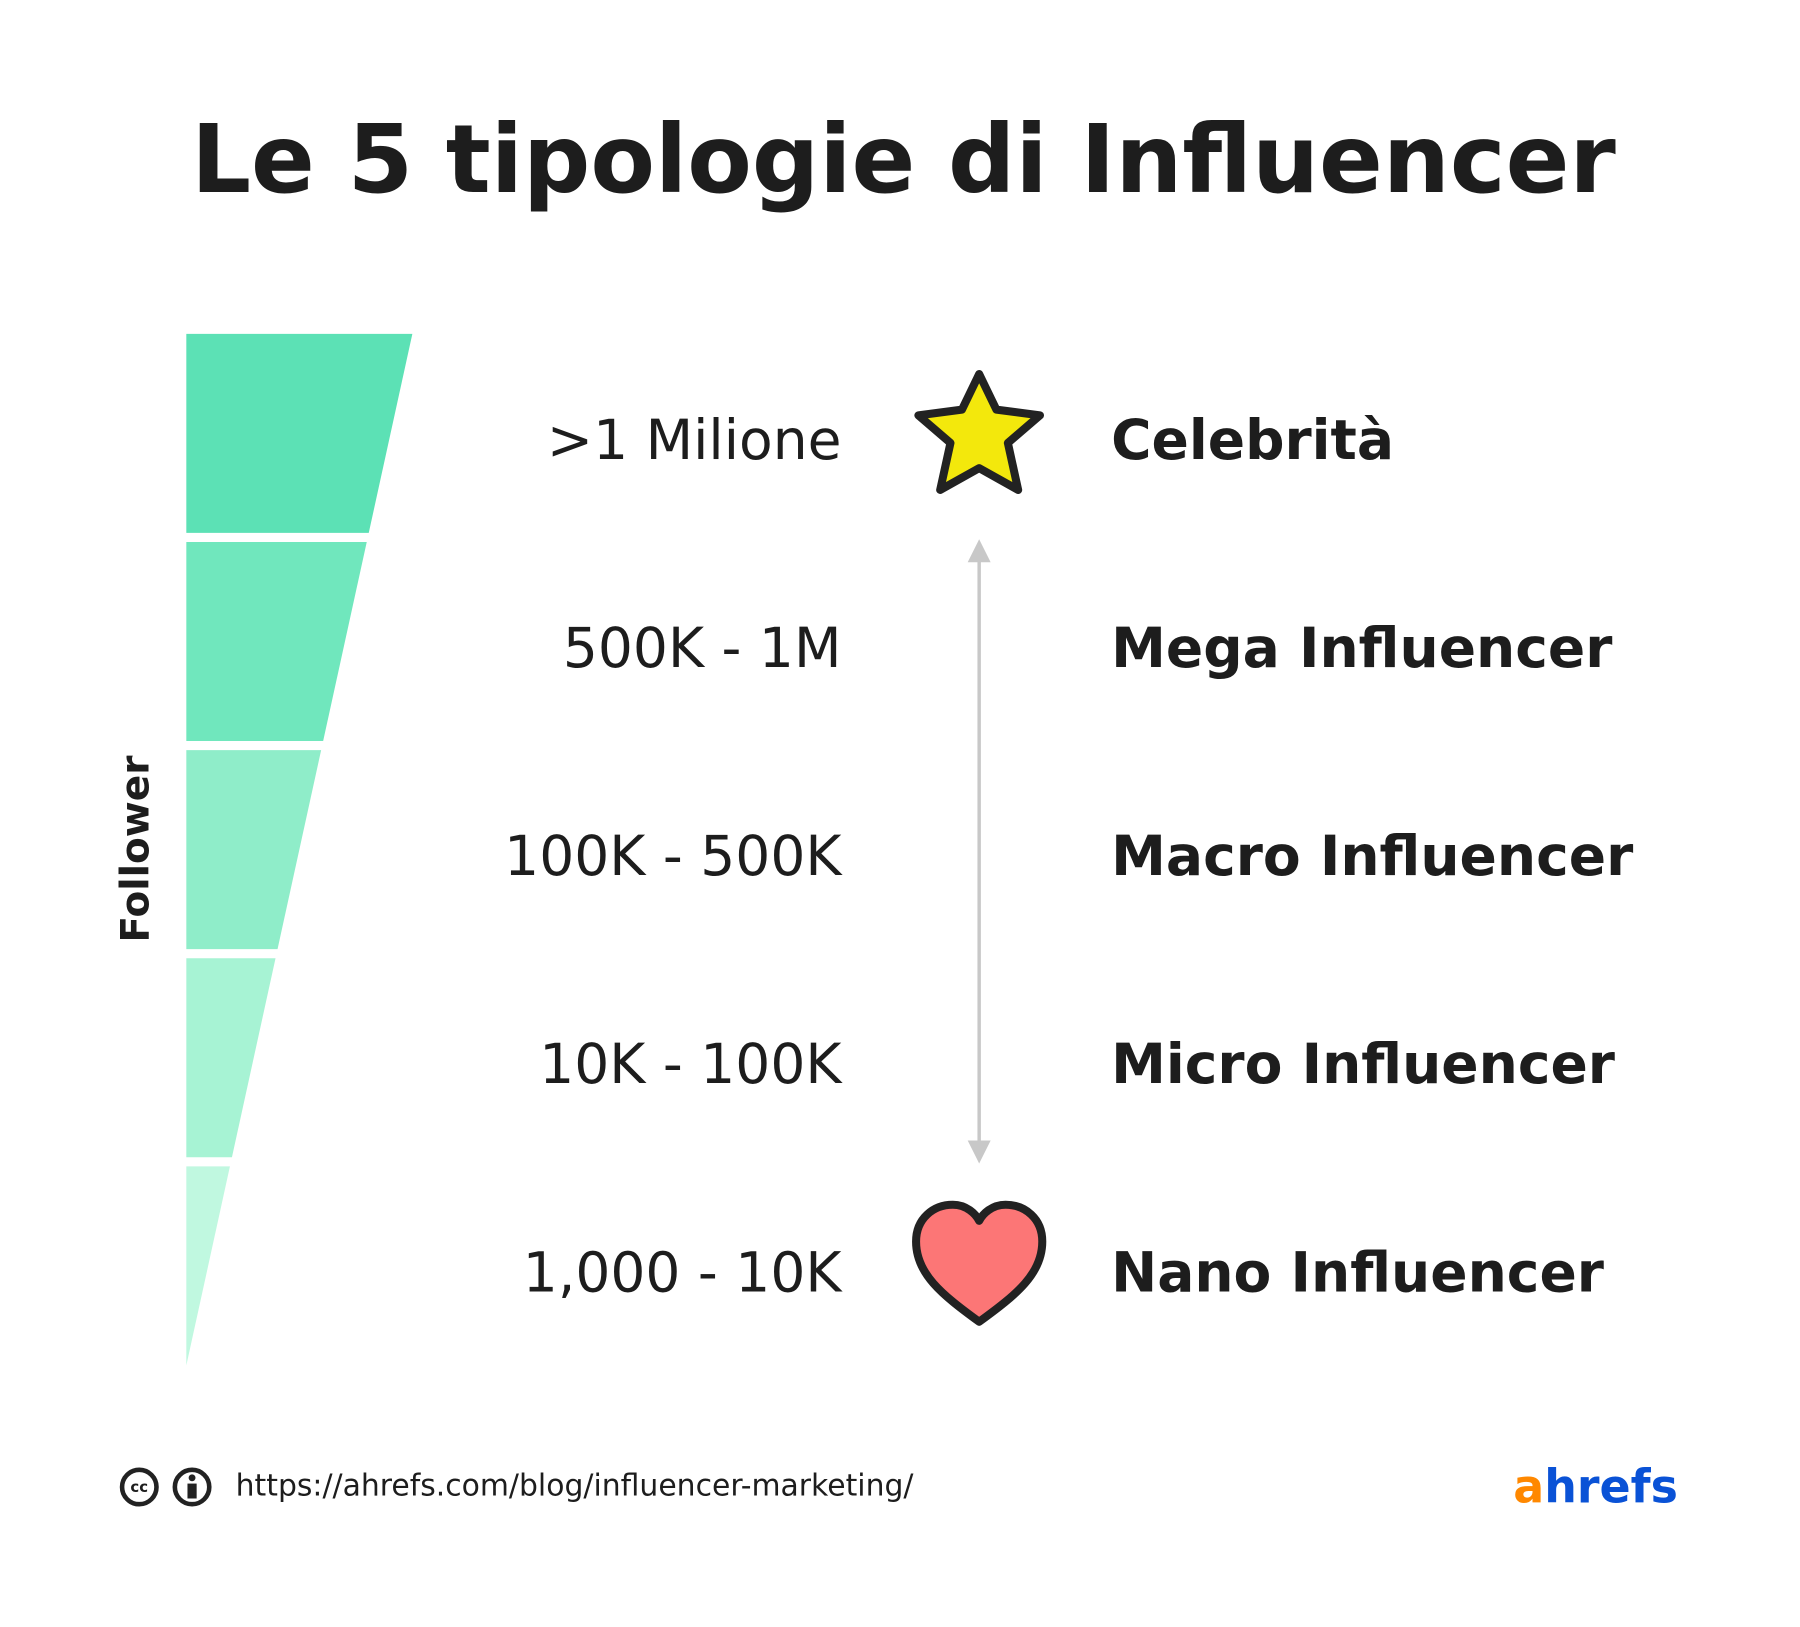 The image size is (1800, 1627). What do you see at coordinates (903, 160) in the screenshot?
I see `title: Le 5 tipologie di Influencer` at bounding box center [903, 160].